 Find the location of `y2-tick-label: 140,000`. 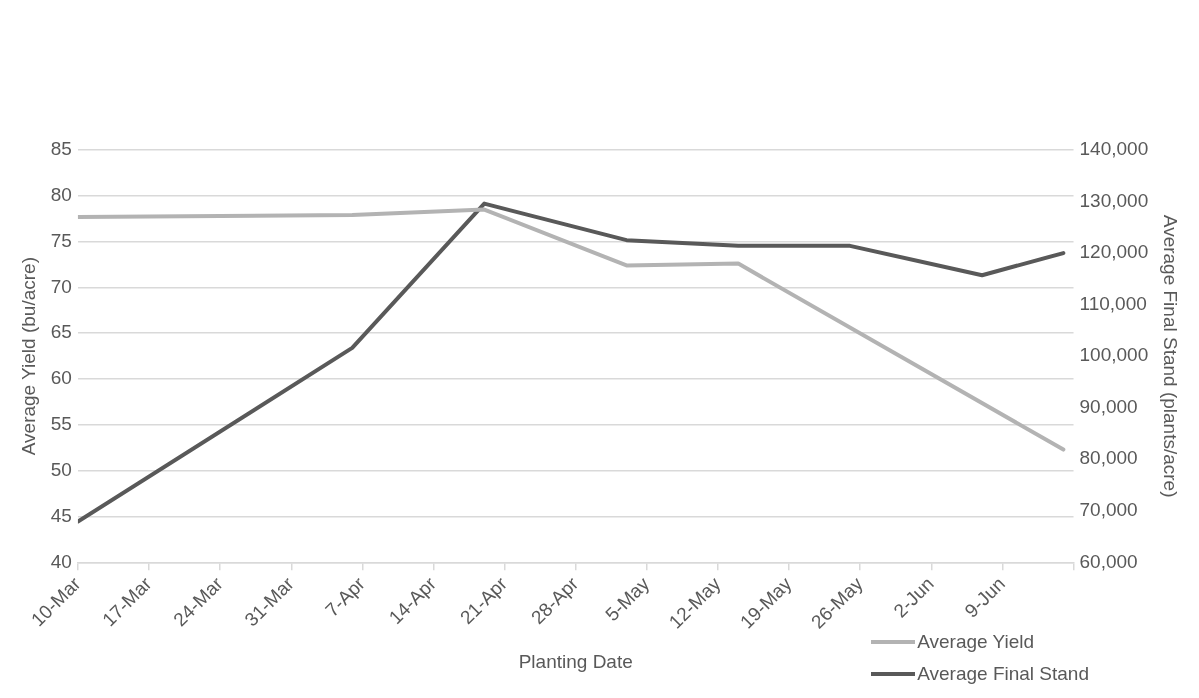

y2-tick-label: 140,000 is located at coordinates (1114, 149).